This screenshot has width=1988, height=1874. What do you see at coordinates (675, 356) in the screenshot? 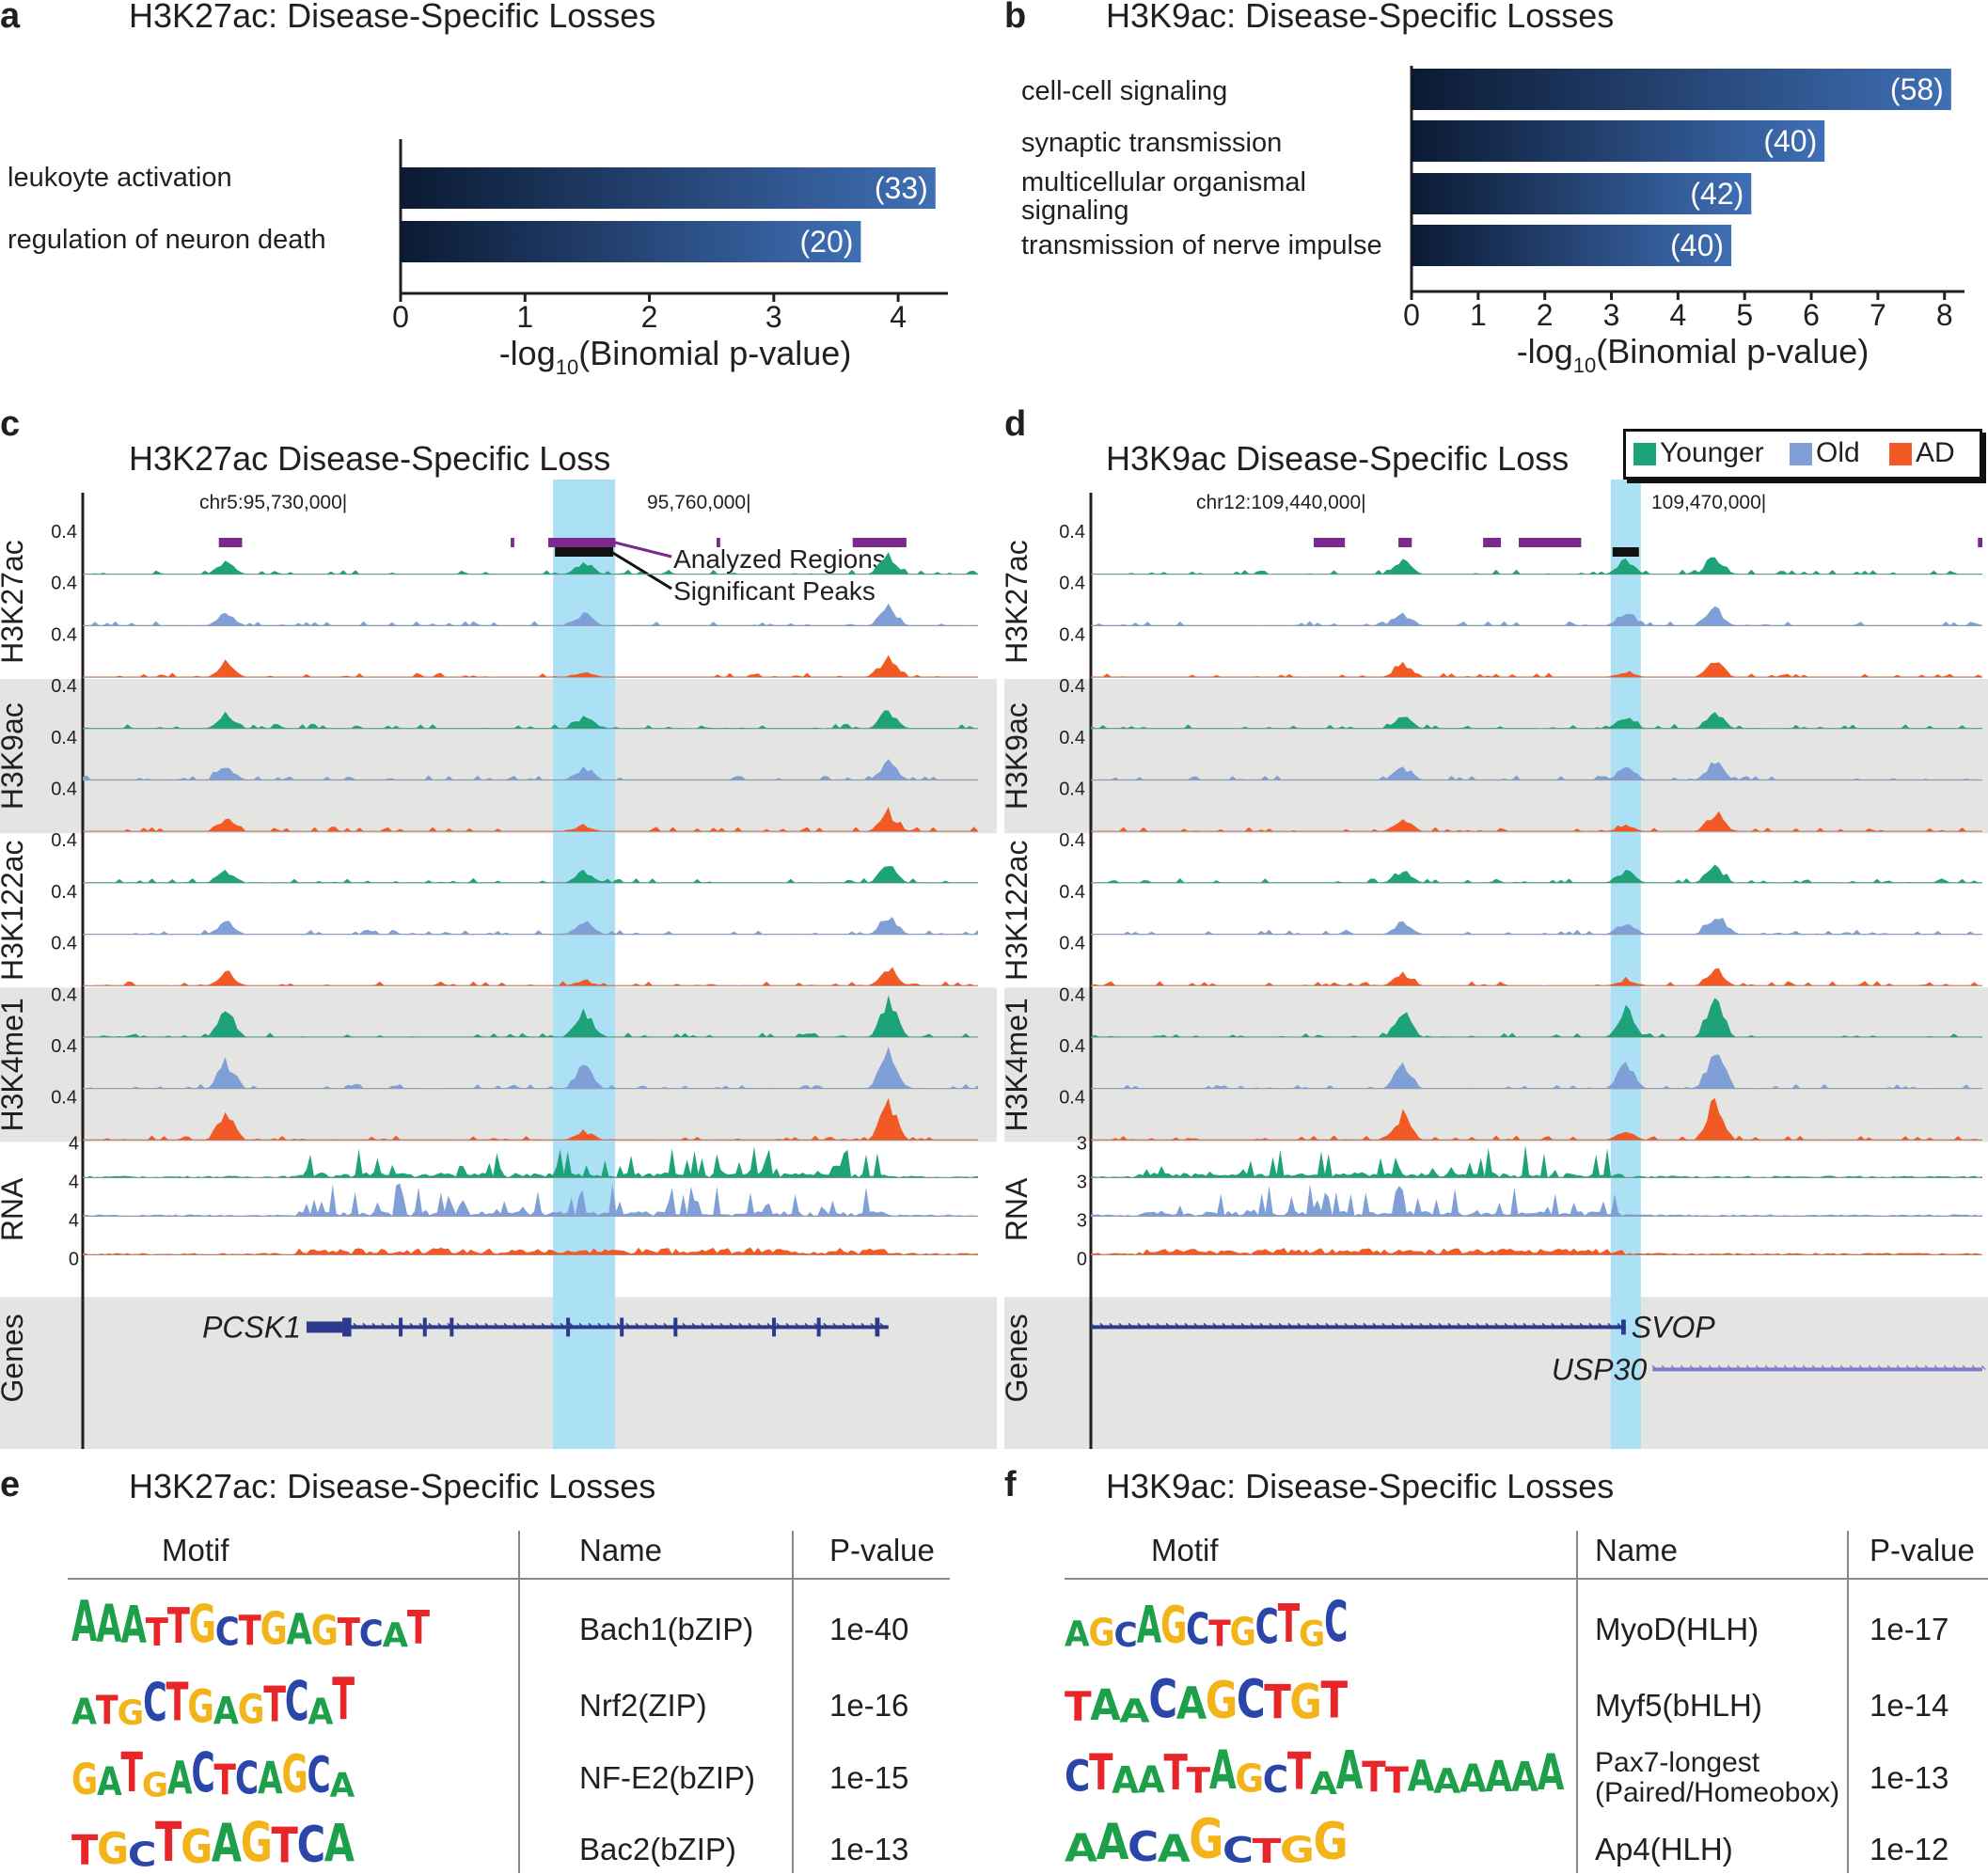
I see `x-axis-label: -log10(Binomial p-value)` at bounding box center [675, 356].